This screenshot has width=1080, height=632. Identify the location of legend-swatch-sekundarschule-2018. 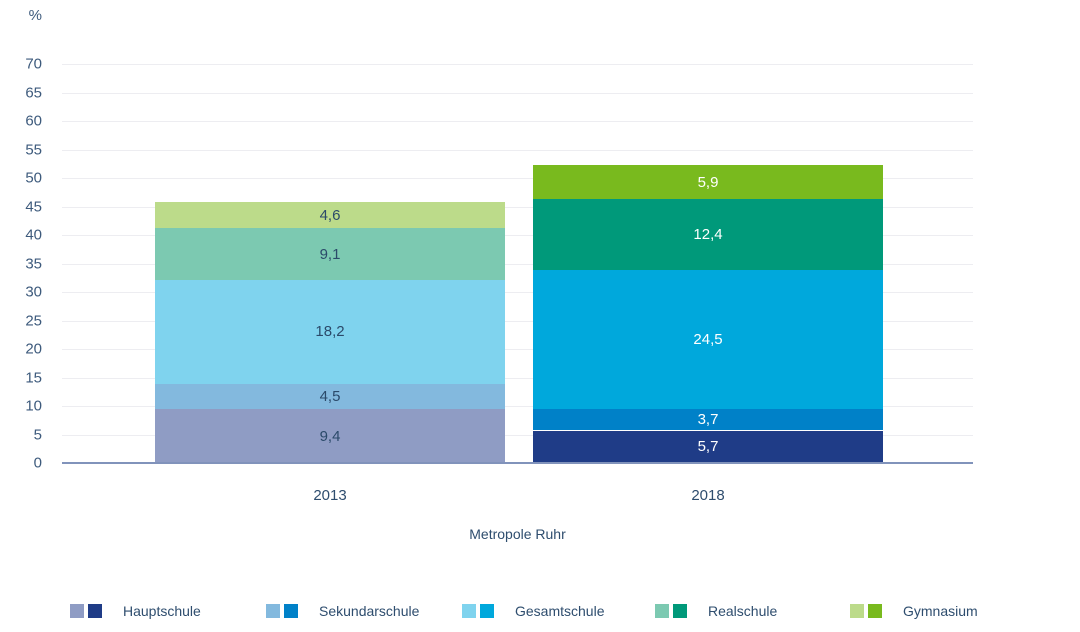
(291, 611).